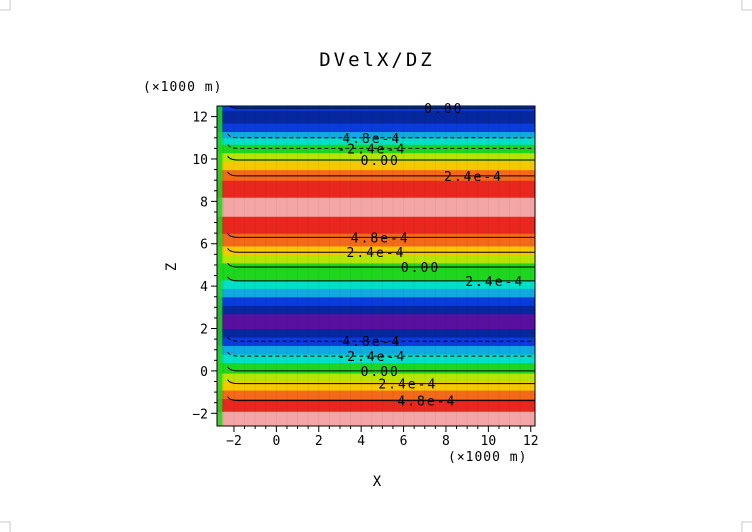  I want to click on x-tick-label: 6, so click(404, 441).